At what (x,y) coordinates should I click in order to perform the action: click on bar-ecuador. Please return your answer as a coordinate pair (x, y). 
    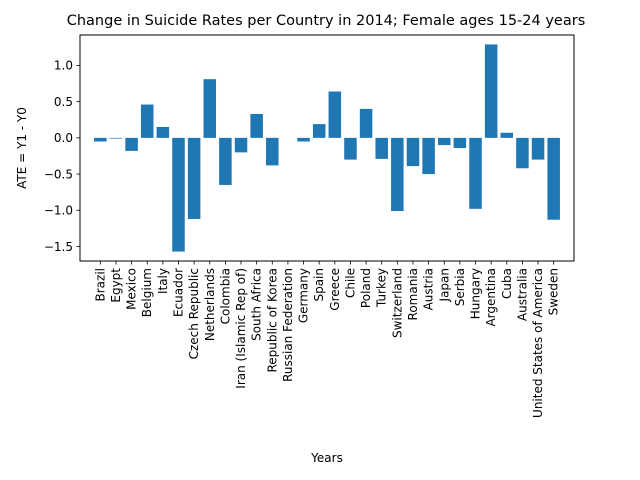
    Looking at the image, I should click on (178, 194).